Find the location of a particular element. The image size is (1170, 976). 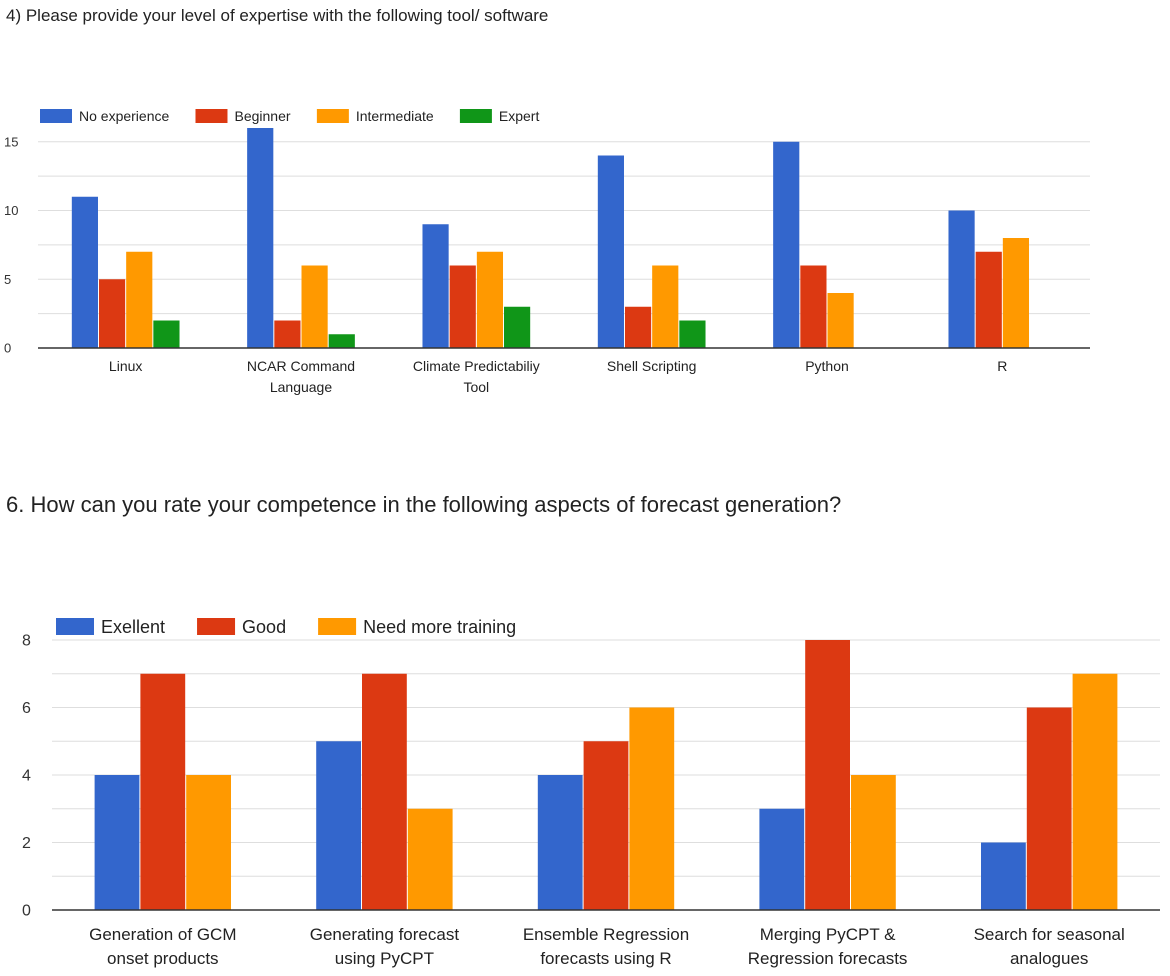

x-category-label: Ensemble Regression is located at coordinates (606, 934).